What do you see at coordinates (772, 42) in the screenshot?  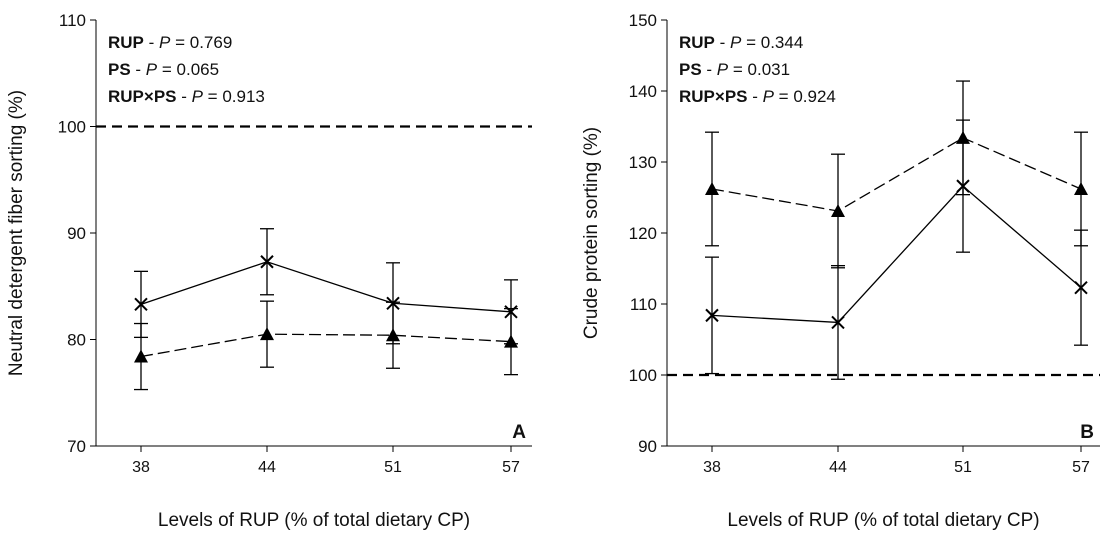 I see `annotation-part: = 0.344` at bounding box center [772, 42].